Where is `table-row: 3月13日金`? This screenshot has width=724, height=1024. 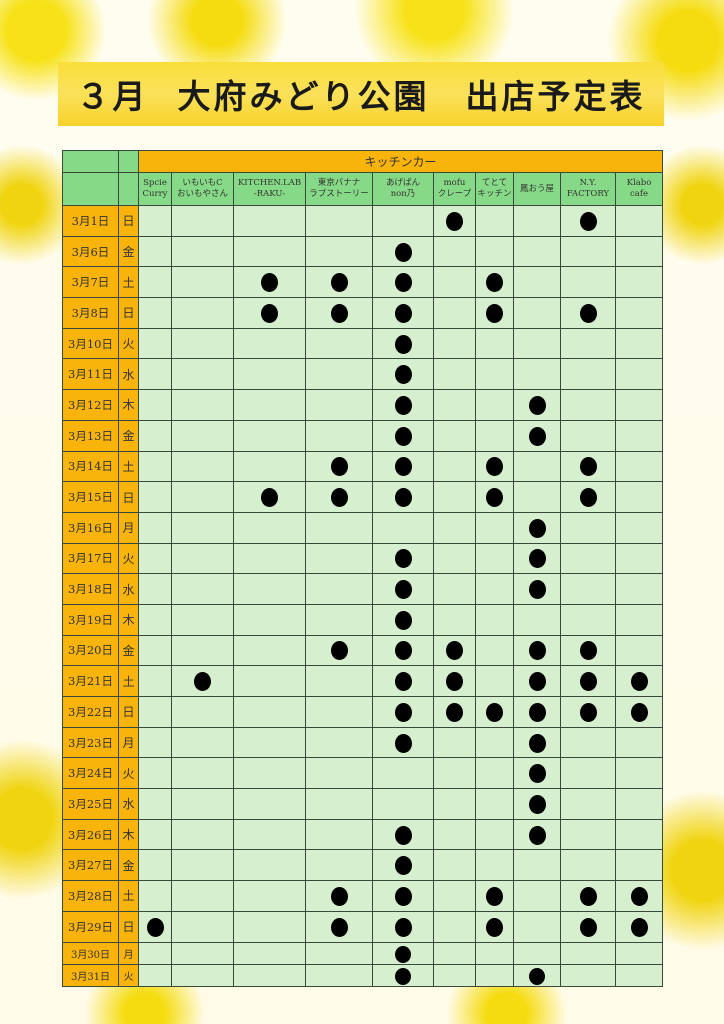 table-row: 3月13日金 is located at coordinates (362, 435).